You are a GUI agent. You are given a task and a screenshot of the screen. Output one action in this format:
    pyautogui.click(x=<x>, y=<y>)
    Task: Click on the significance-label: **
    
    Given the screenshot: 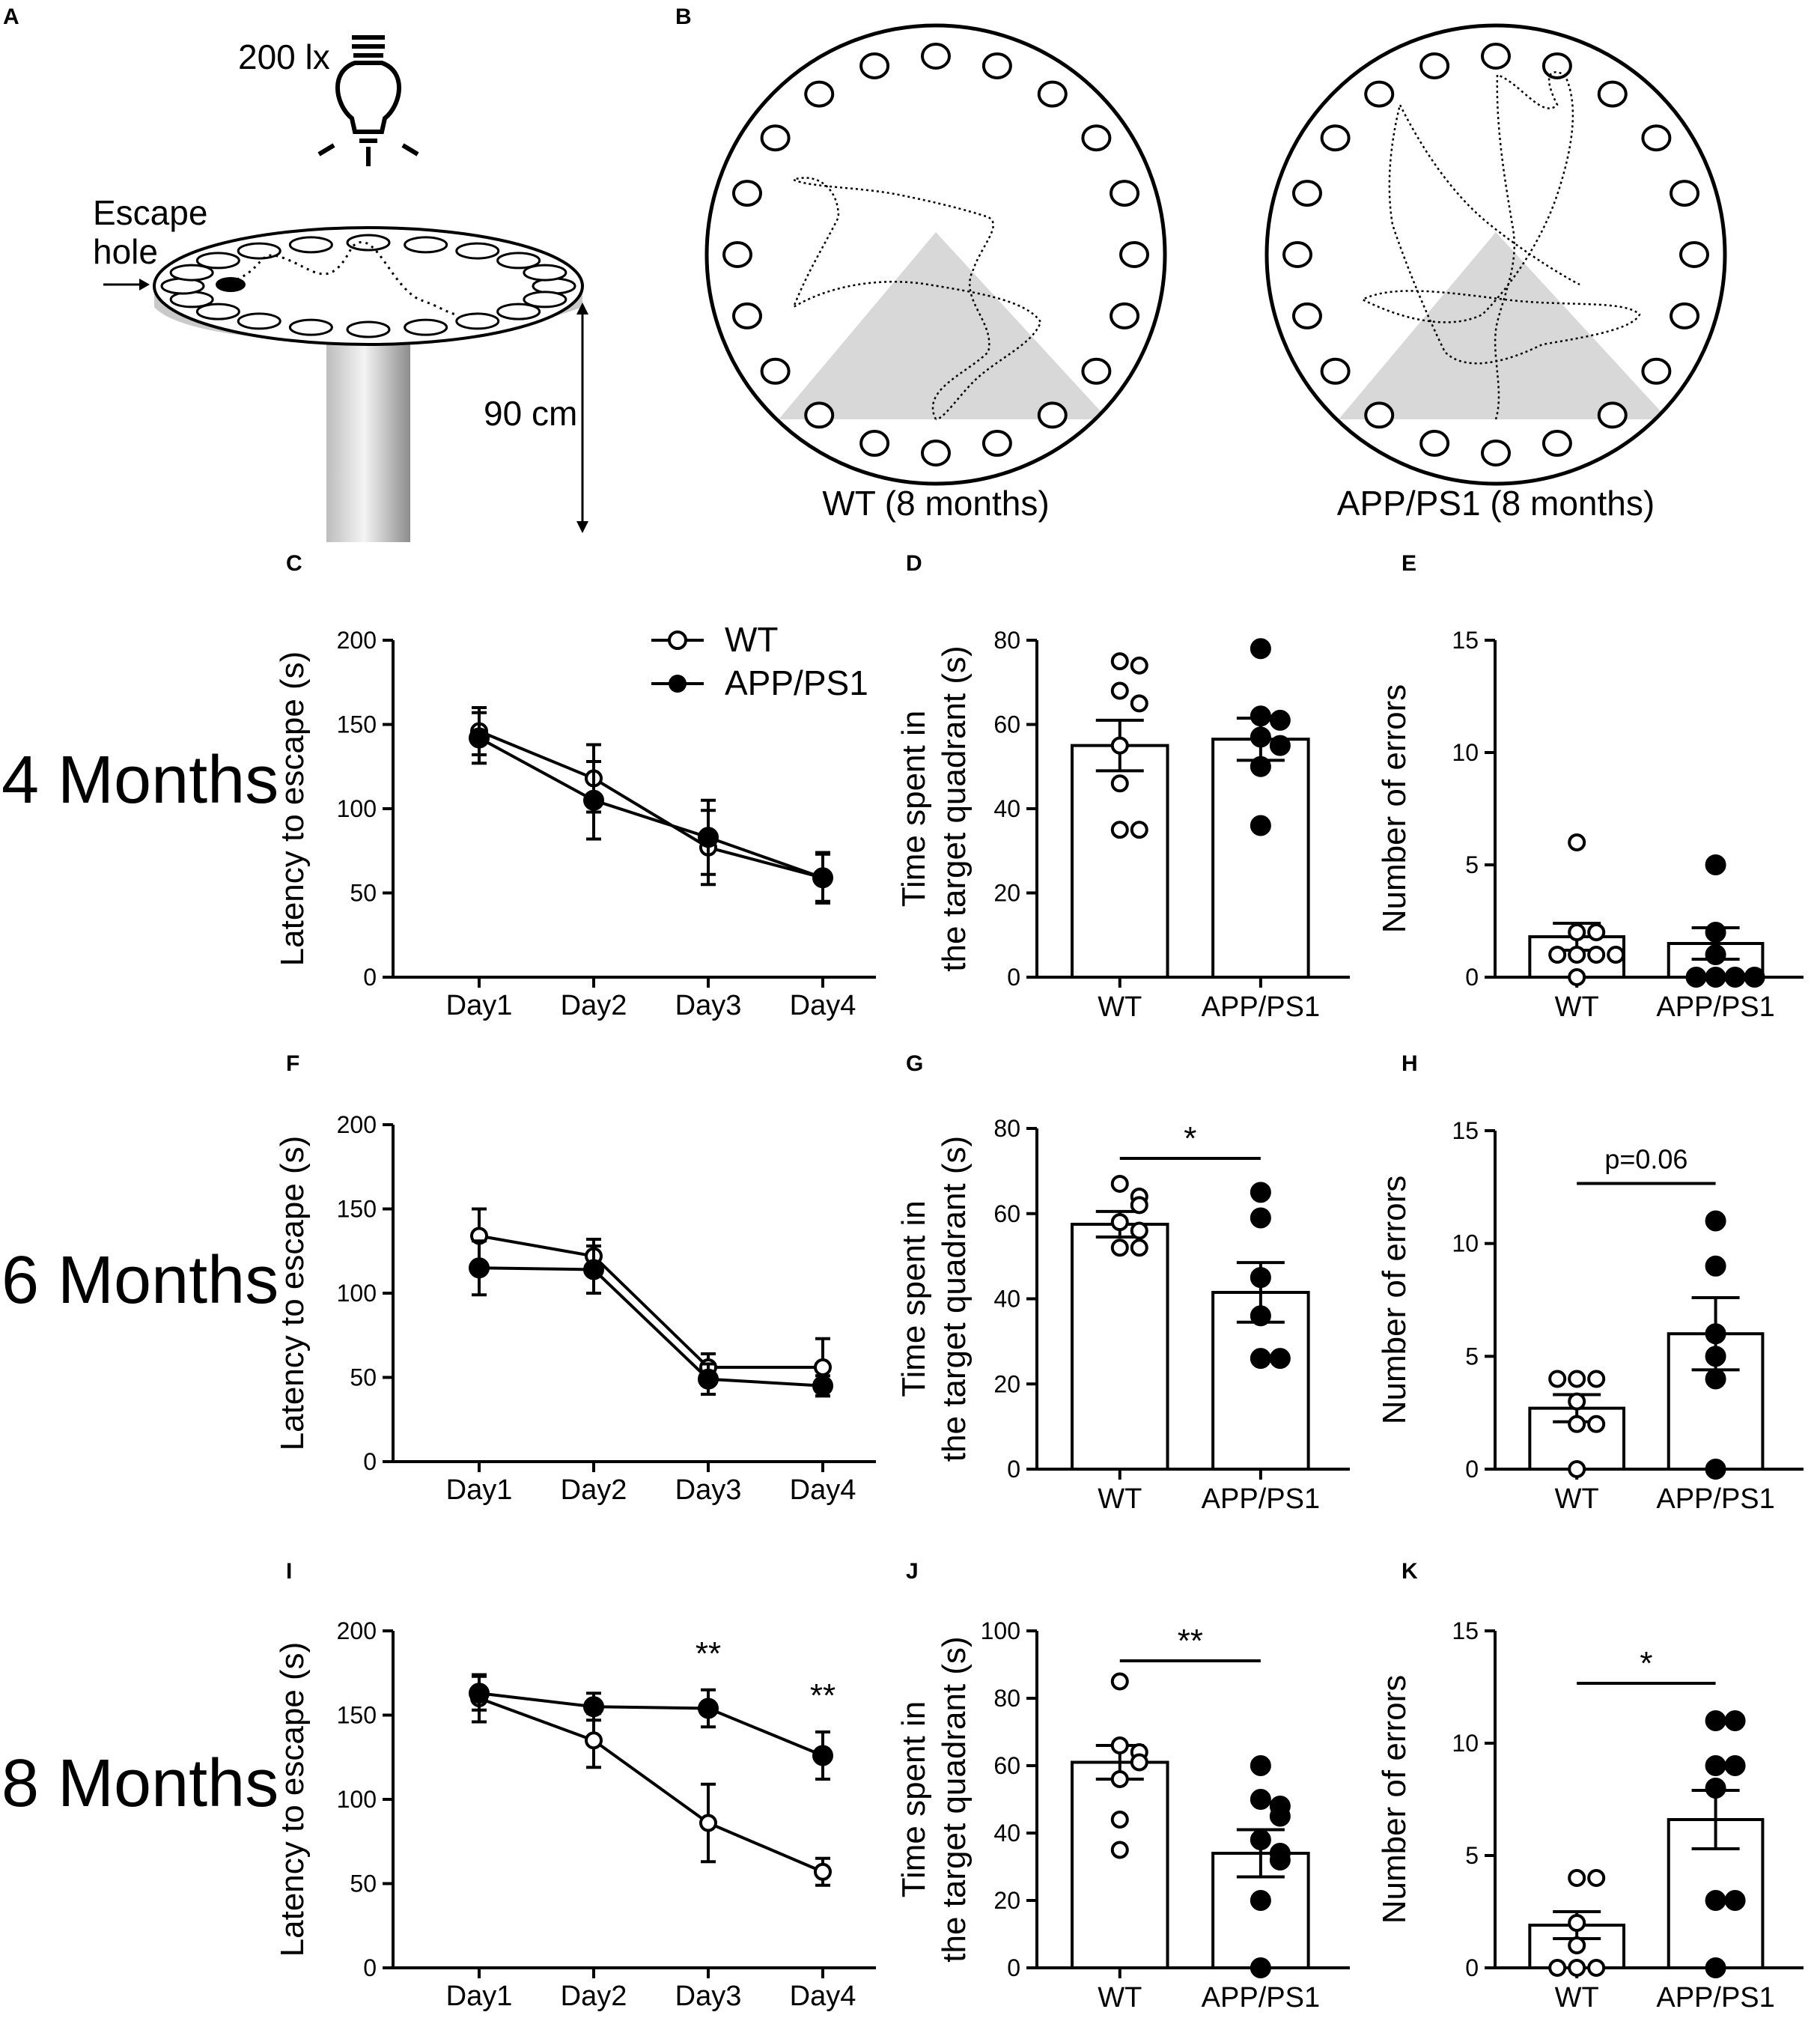 What is the action you would take?
    pyautogui.click(x=823, y=1695)
    